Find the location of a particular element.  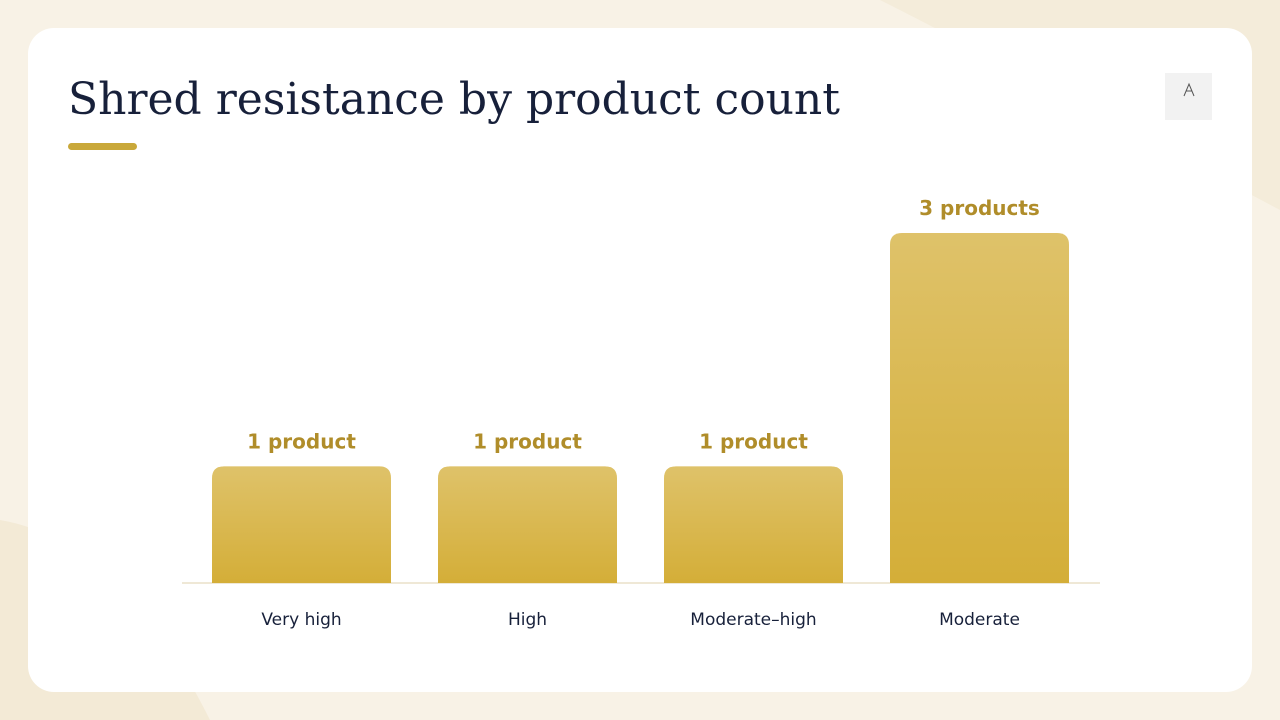

x-tick-label: Moderate–high is located at coordinates (753, 620).